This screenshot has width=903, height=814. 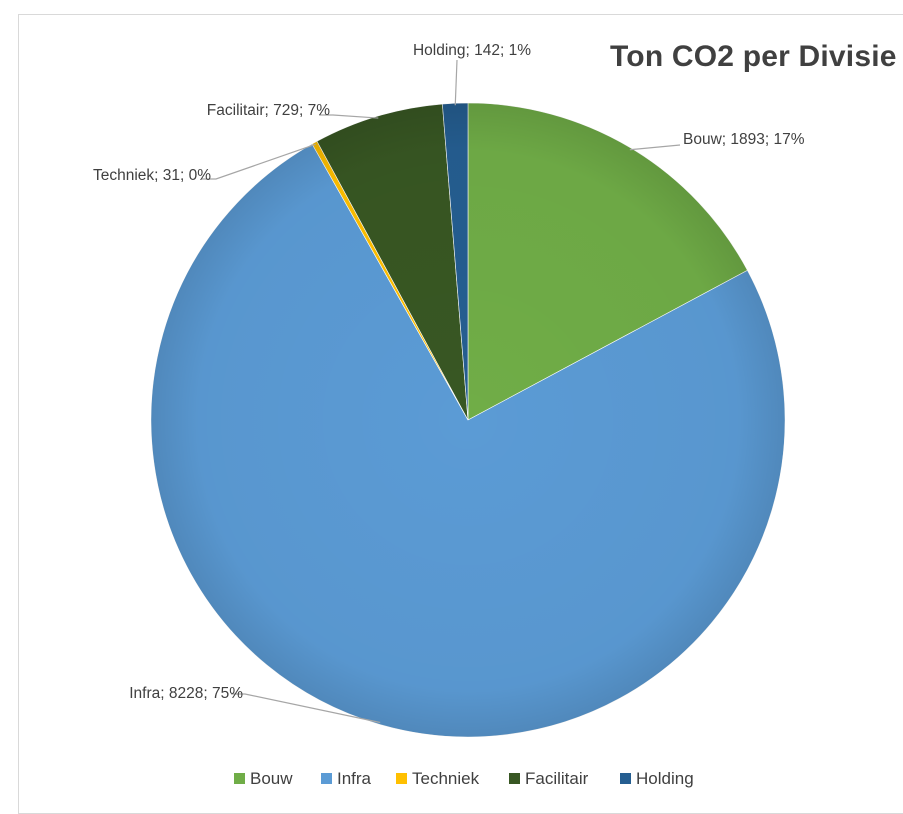 I want to click on legend-item-bouw: Bouw, so click(x=263, y=778).